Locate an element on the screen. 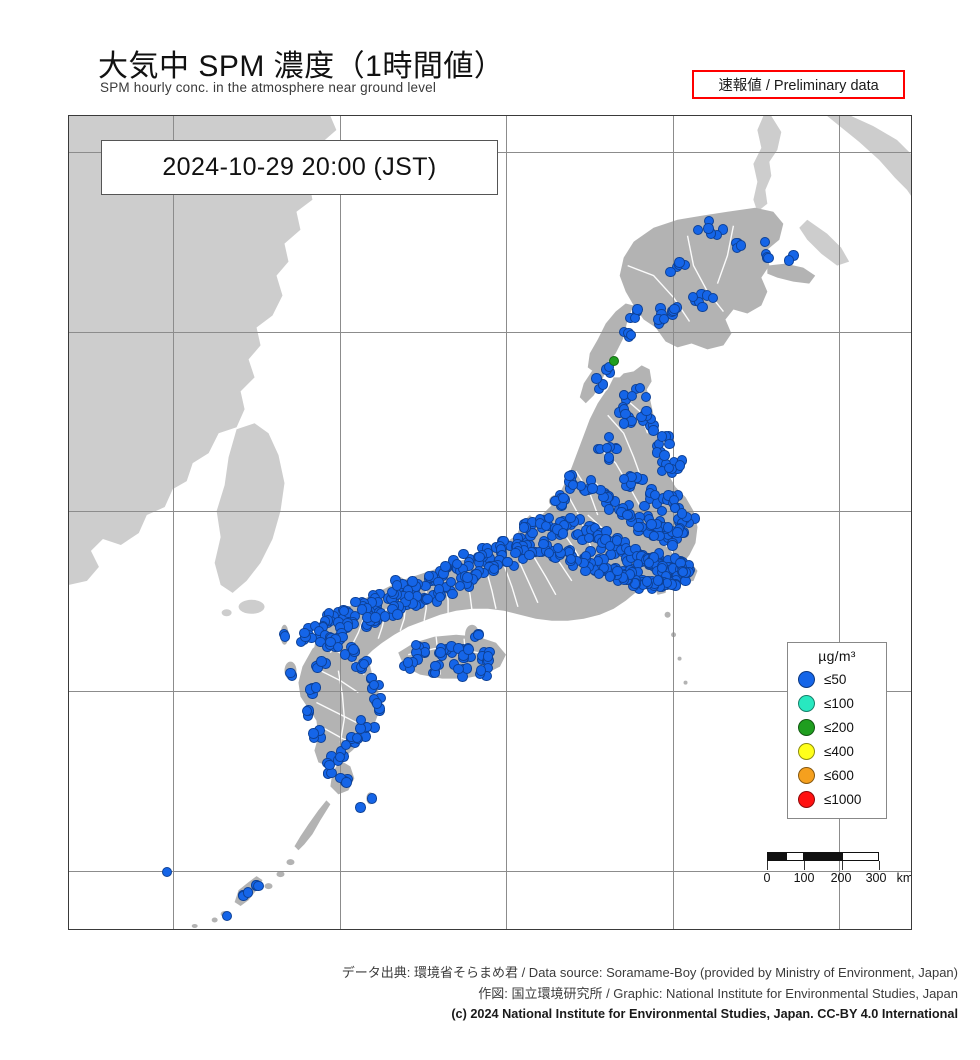  legend-item-5: ≤1000 is located at coordinates (837, 799).